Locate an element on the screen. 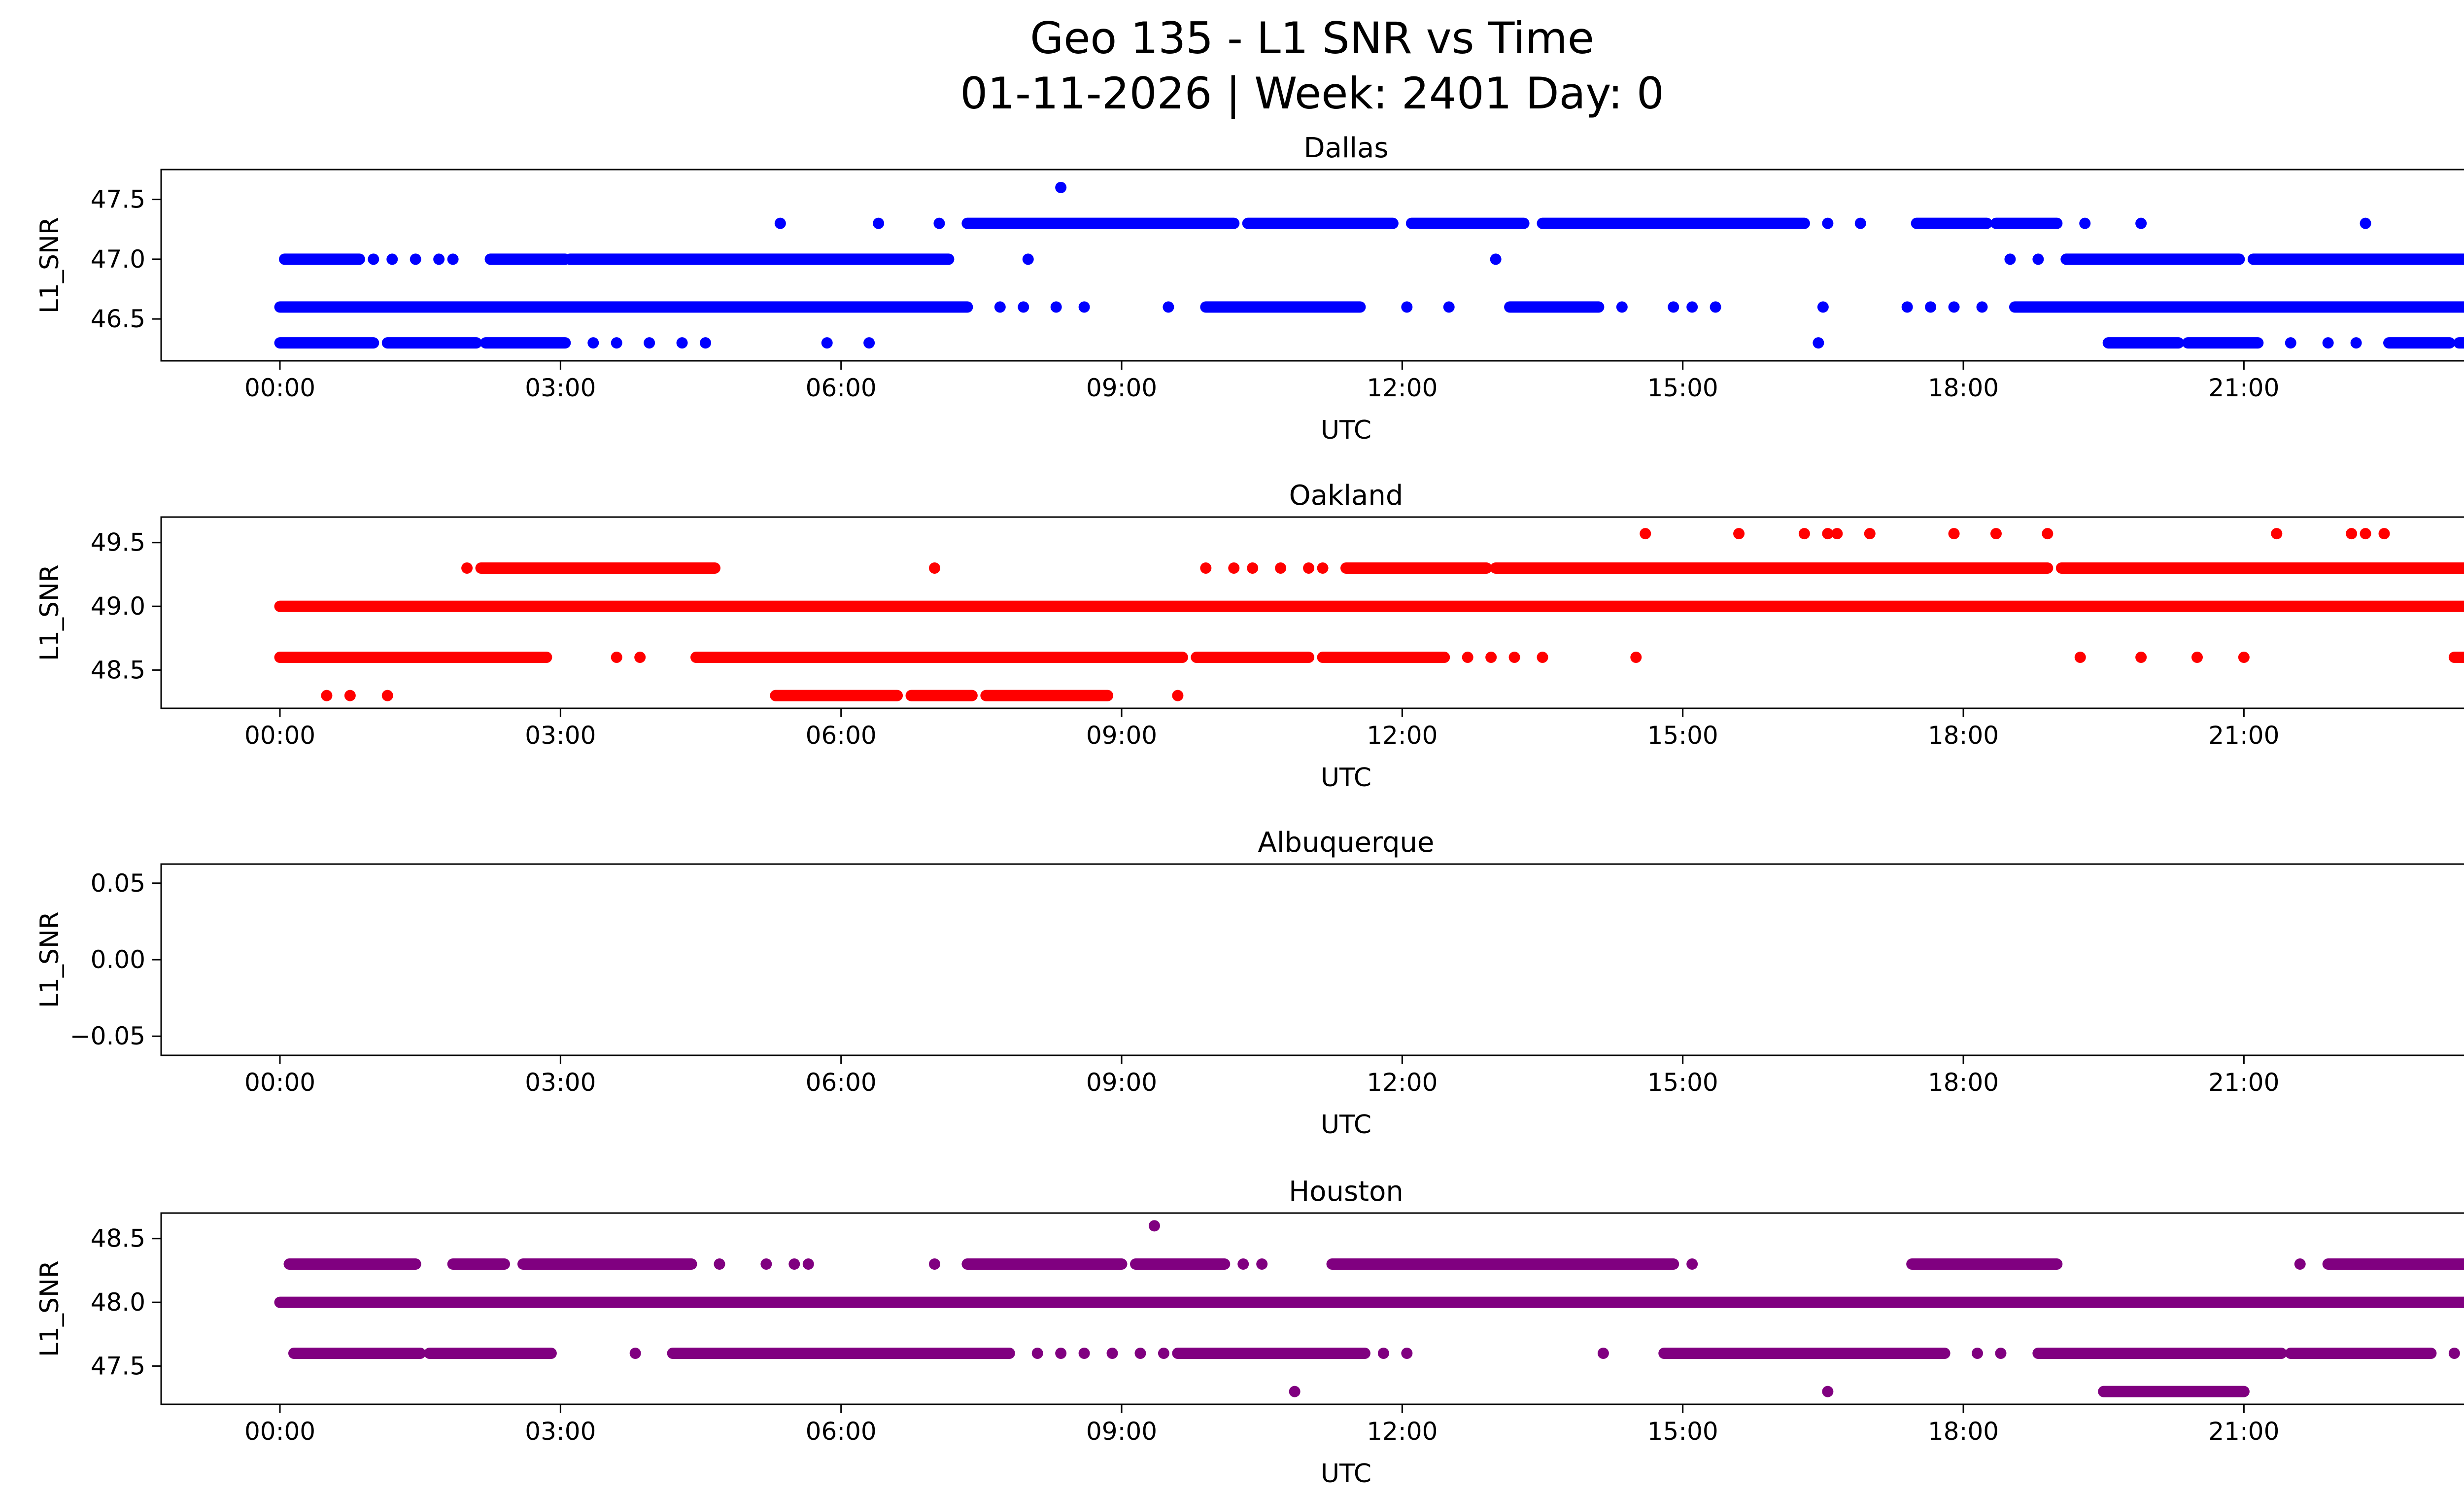 The height and width of the screenshot is (1495, 2464). y-axis: 48.5 49.0 49.5 is located at coordinates (126, 606).